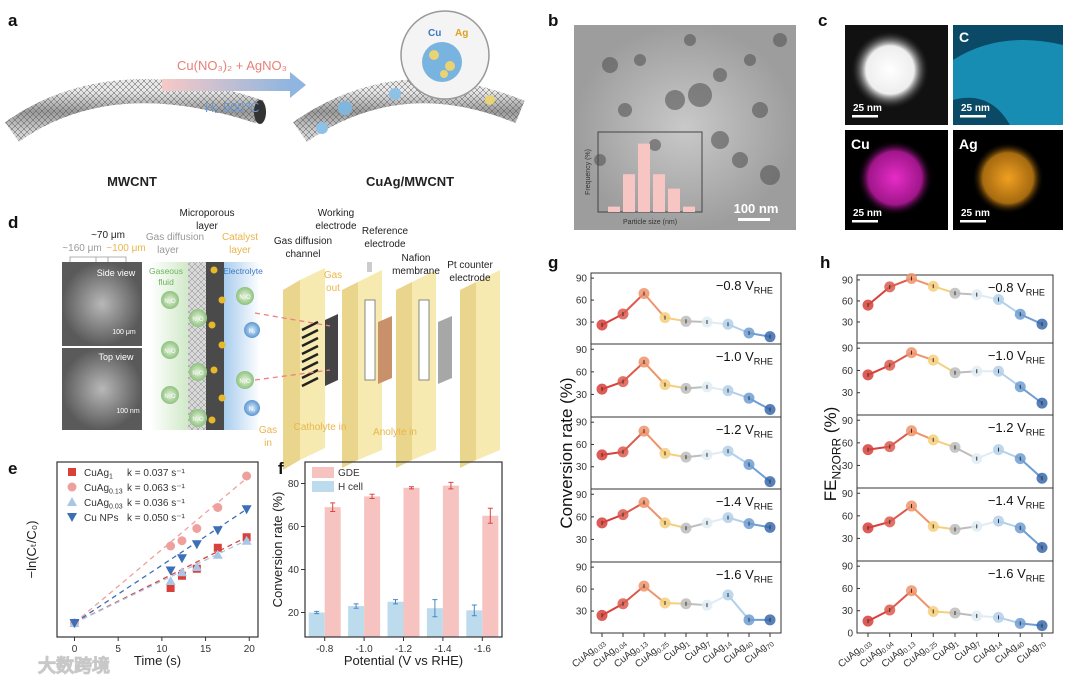 This screenshot has width=1080, height=693. What do you see at coordinates (31, 550) in the screenshot?
I see `y-axis-label: −ln(Cₜ/C₀)` at bounding box center [31, 550].